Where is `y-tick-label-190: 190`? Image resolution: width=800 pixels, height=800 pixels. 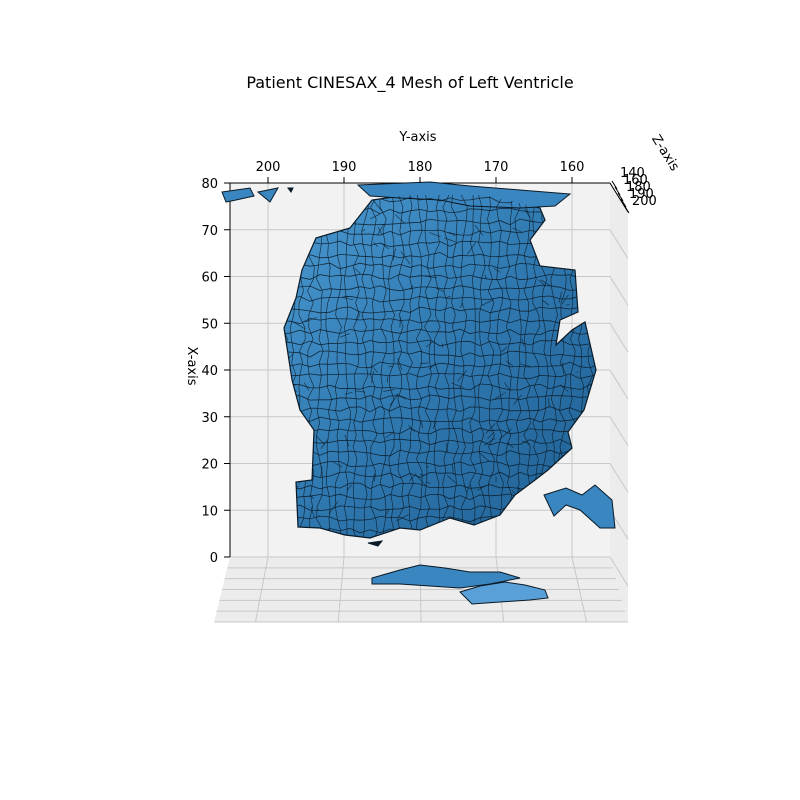
y-tick-label-190: 190 is located at coordinates (344, 167).